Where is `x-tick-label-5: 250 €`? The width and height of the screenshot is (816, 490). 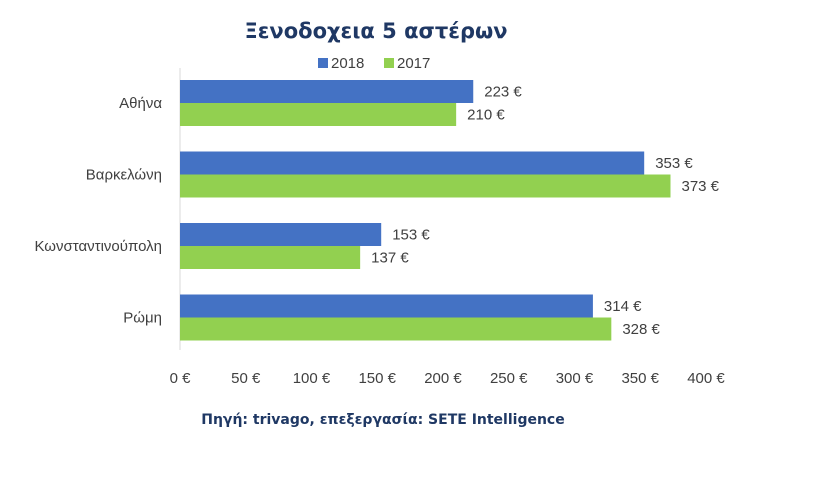 x-tick-label-5: 250 € is located at coordinates (509, 378).